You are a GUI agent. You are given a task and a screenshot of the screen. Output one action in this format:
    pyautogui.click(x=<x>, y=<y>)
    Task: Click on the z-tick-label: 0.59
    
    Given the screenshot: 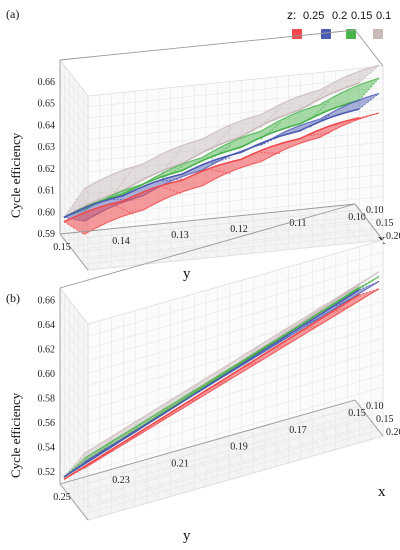 What is the action you would take?
    pyautogui.click(x=47, y=234)
    